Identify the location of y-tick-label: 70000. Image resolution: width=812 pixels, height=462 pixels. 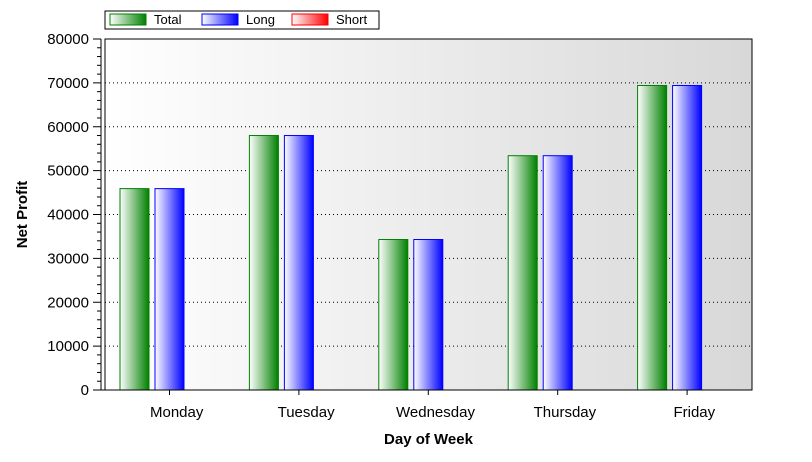
(68, 83).